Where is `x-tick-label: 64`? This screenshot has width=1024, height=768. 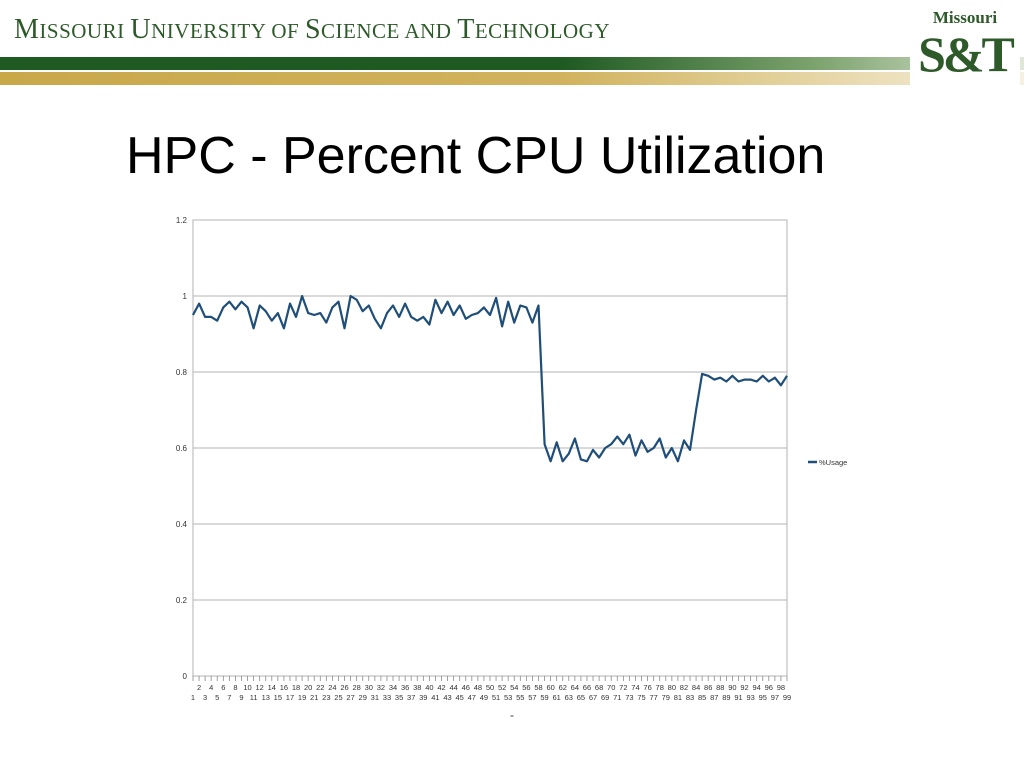
x-tick-label: 64 is located at coordinates (575, 687).